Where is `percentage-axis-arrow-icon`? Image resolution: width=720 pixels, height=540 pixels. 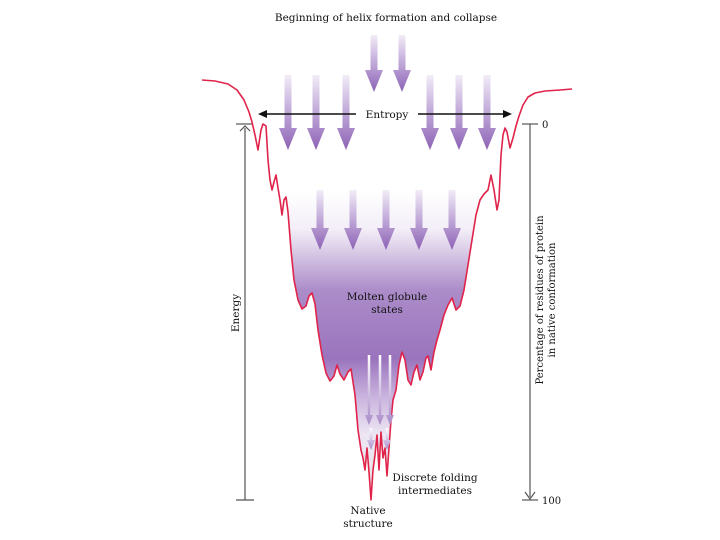 percentage-axis-arrow-icon is located at coordinates (530, 496).